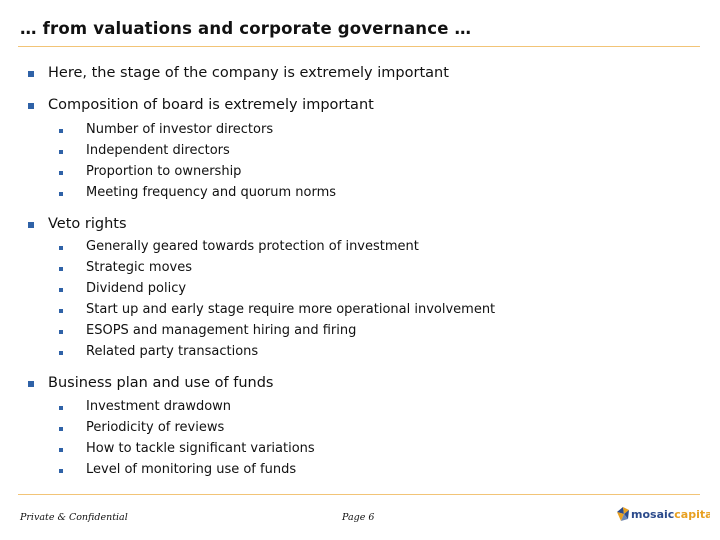  Describe the element at coordinates (200, 448) in the screenshot. I see `sub-item: How to tackle significant variations` at that location.